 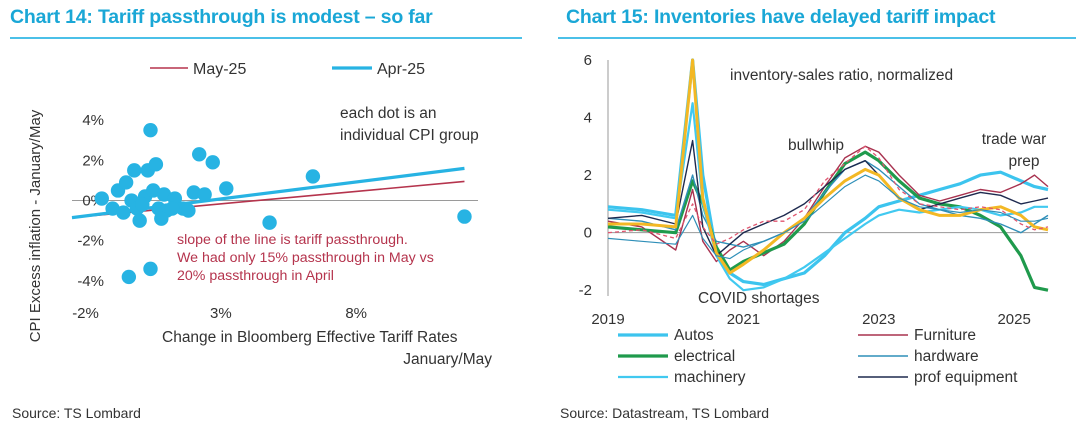 I want to click on annotation-dots: each dot is an, so click(x=388, y=113).